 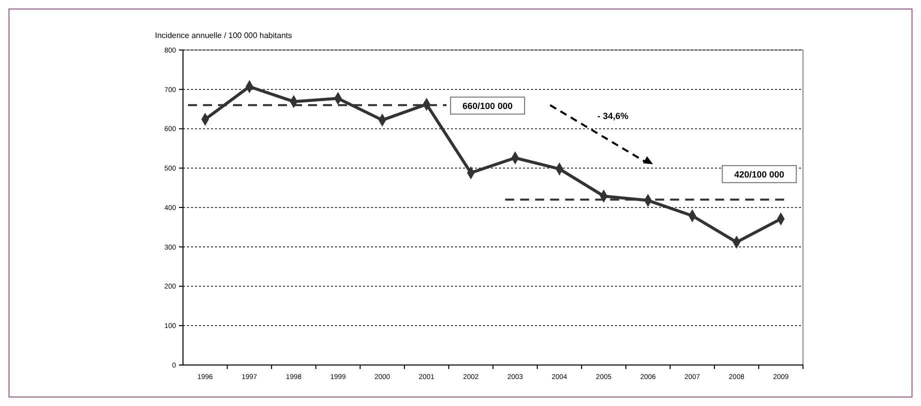 What do you see at coordinates (223, 35) in the screenshot?
I see `y-axis-title: Incidence annuelle / 100 000 habitants` at bounding box center [223, 35].